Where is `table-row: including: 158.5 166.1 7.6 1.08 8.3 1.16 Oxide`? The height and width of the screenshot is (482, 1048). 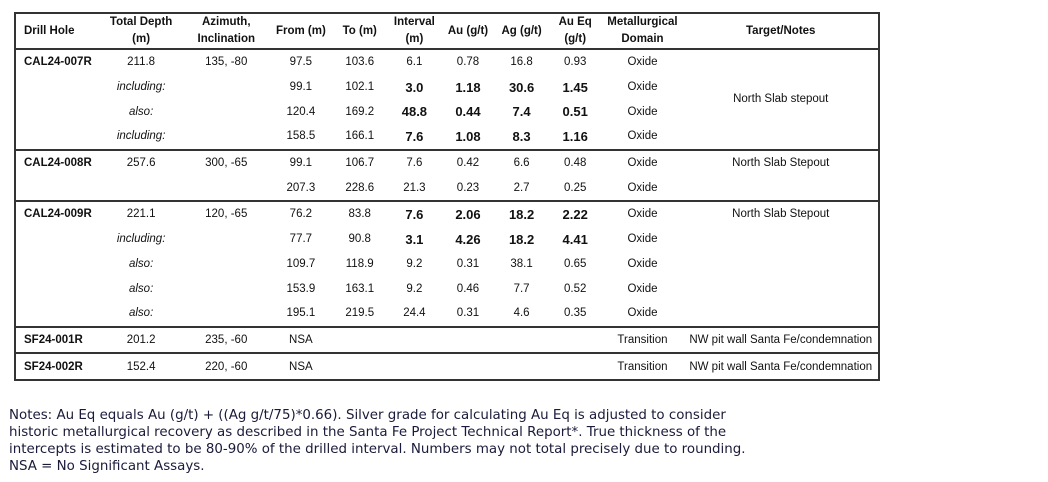
table-row: including: 158.5 166.1 7.6 1.08 8.3 1.16 Oxide is located at coordinates (447, 137).